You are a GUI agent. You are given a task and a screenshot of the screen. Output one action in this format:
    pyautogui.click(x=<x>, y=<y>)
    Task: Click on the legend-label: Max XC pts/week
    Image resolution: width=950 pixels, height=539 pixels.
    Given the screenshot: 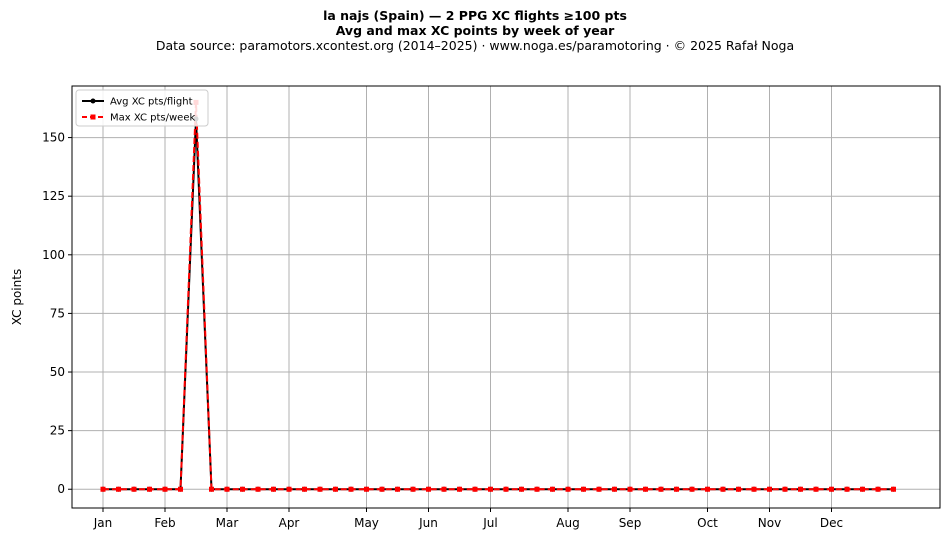 What is the action you would take?
    pyautogui.click(x=152, y=118)
    